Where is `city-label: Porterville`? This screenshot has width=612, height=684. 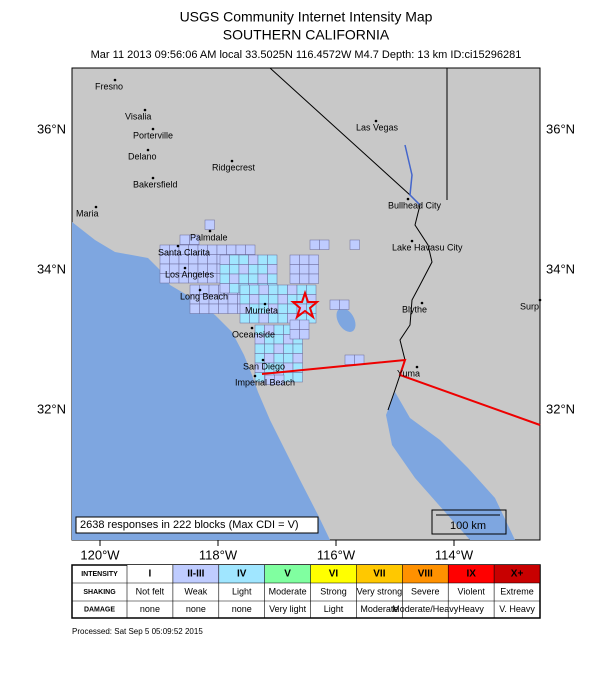
city-label: Porterville is located at coordinates (153, 135).